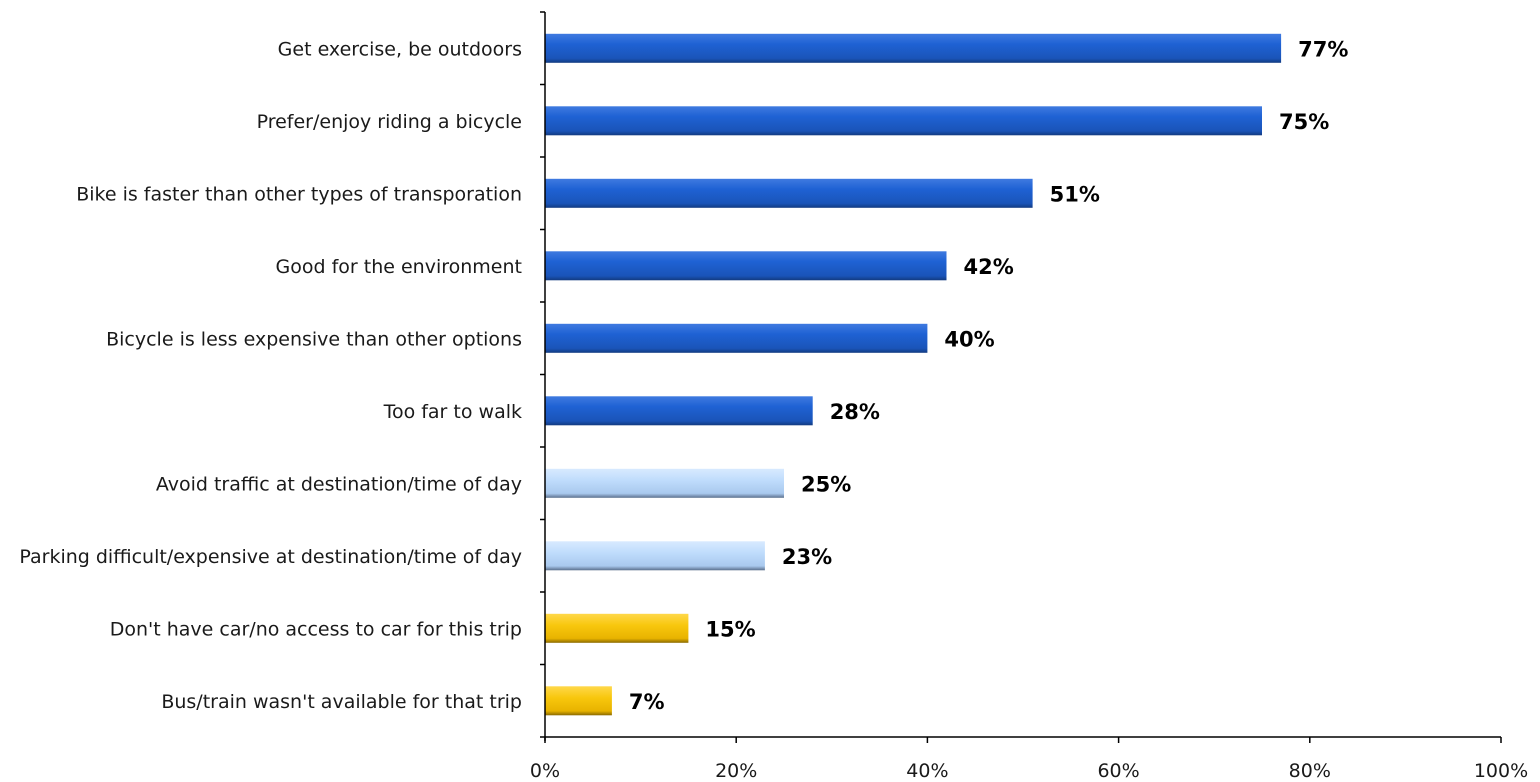 This screenshot has width=1540, height=782. I want to click on value-label: 7%, so click(647, 702).